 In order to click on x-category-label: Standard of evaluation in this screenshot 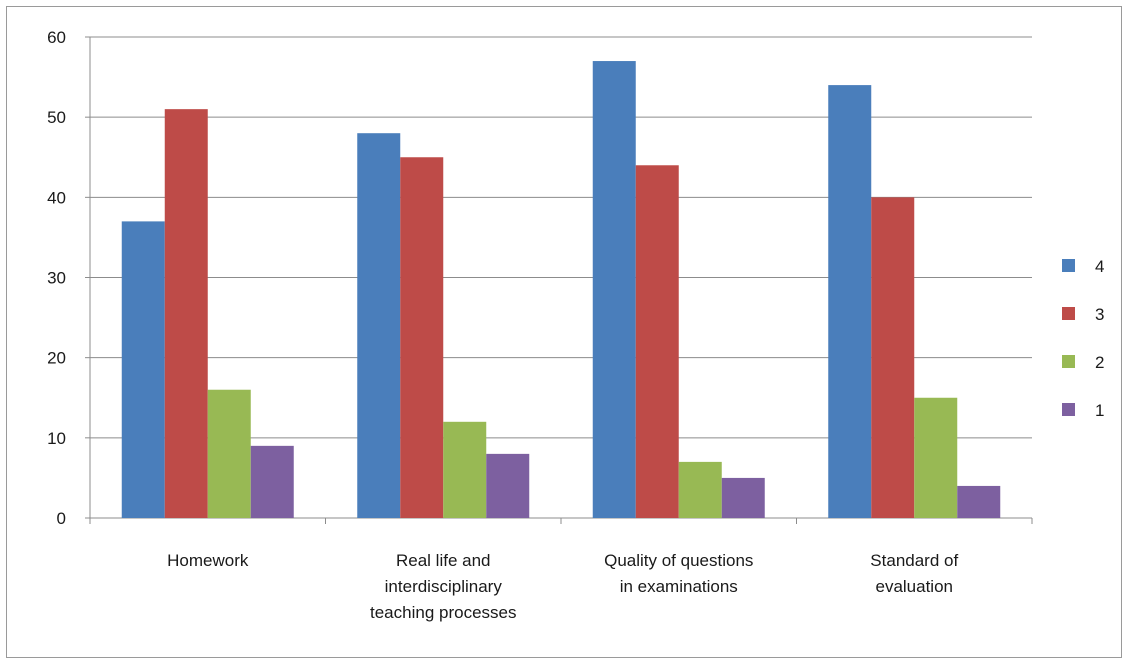, I will do `click(914, 573)`.